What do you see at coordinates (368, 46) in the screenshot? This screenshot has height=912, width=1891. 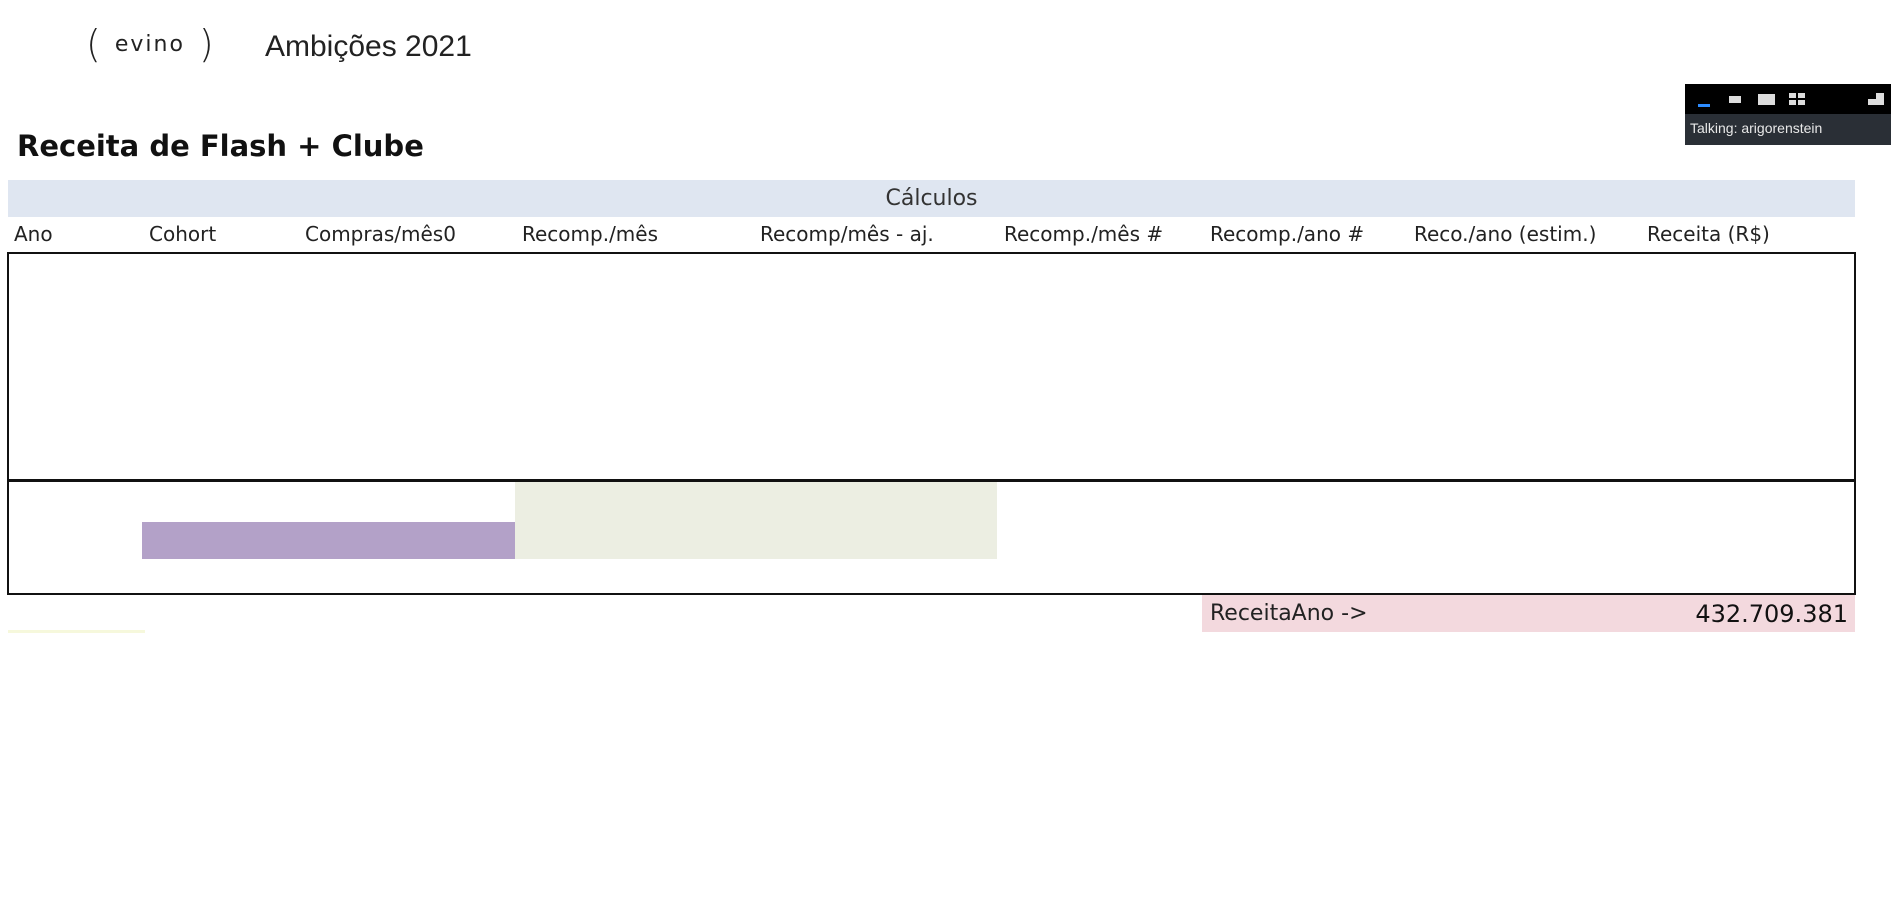 I see `deck-title: Ambições 2021` at bounding box center [368, 46].